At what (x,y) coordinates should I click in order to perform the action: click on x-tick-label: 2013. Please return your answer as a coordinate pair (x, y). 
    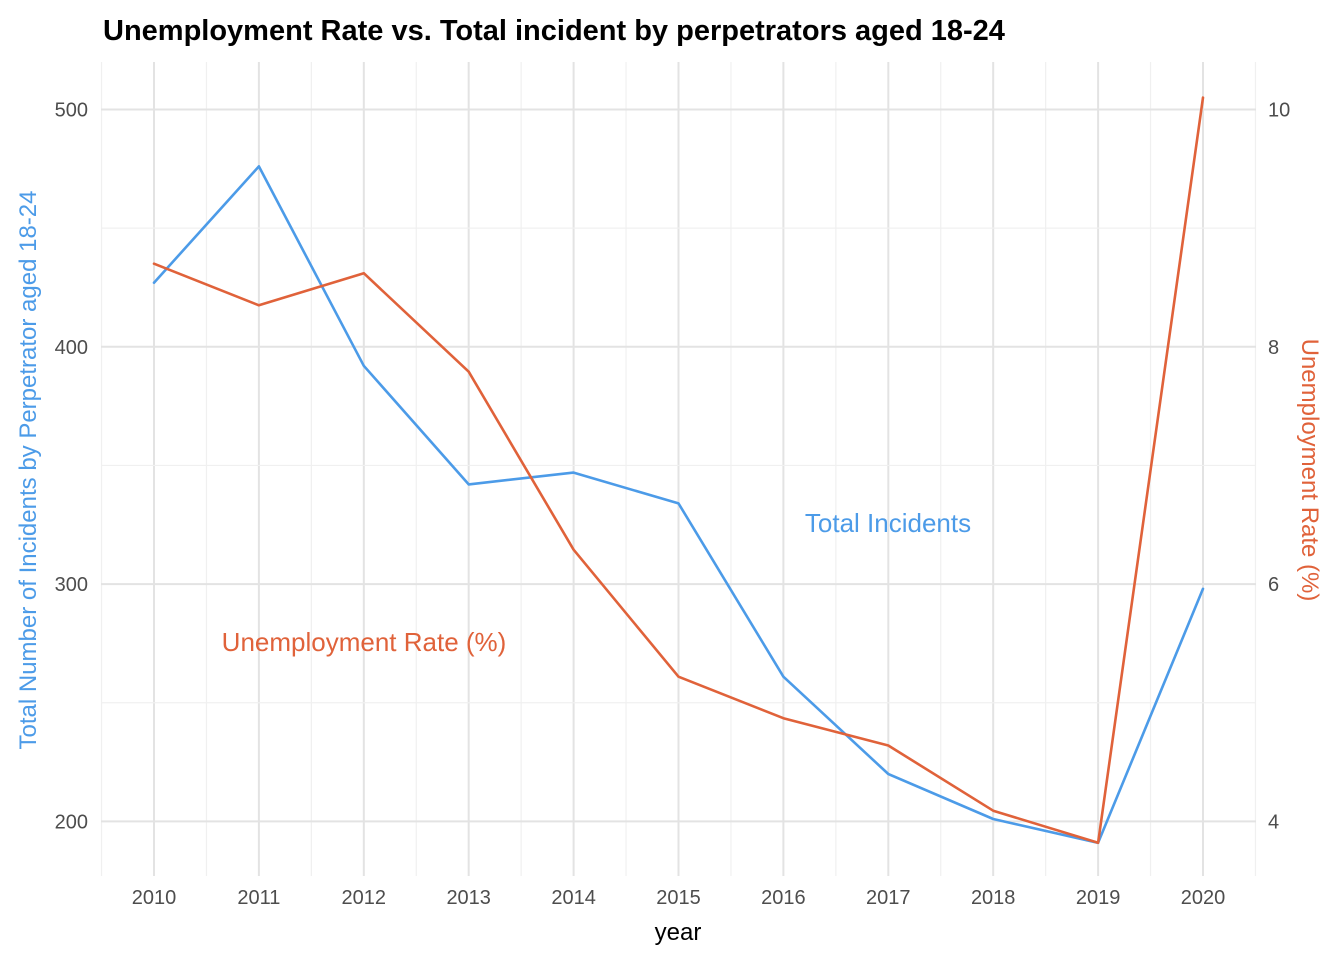
    Looking at the image, I should click on (468, 898).